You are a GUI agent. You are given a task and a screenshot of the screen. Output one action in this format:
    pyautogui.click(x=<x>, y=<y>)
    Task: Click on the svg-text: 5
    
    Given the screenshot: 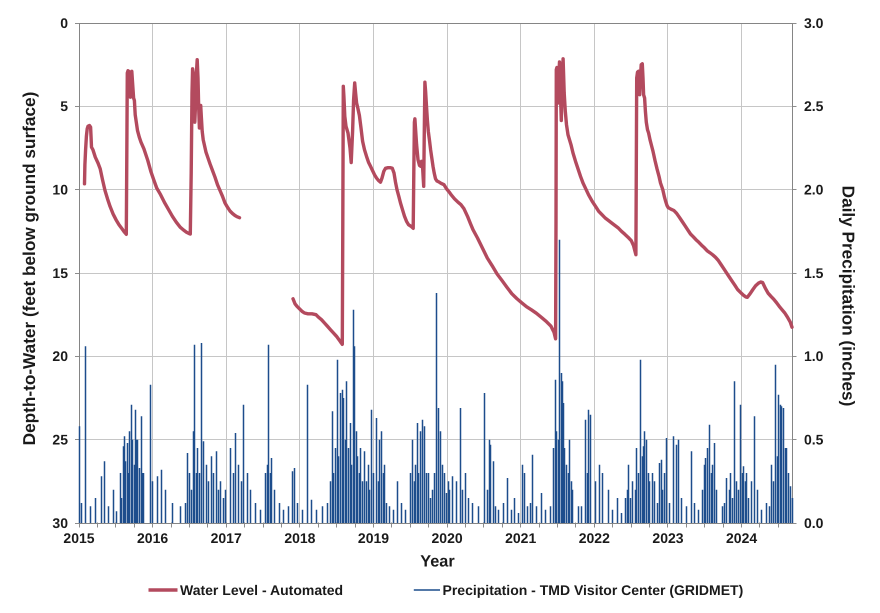 What is the action you would take?
    pyautogui.click(x=64, y=106)
    